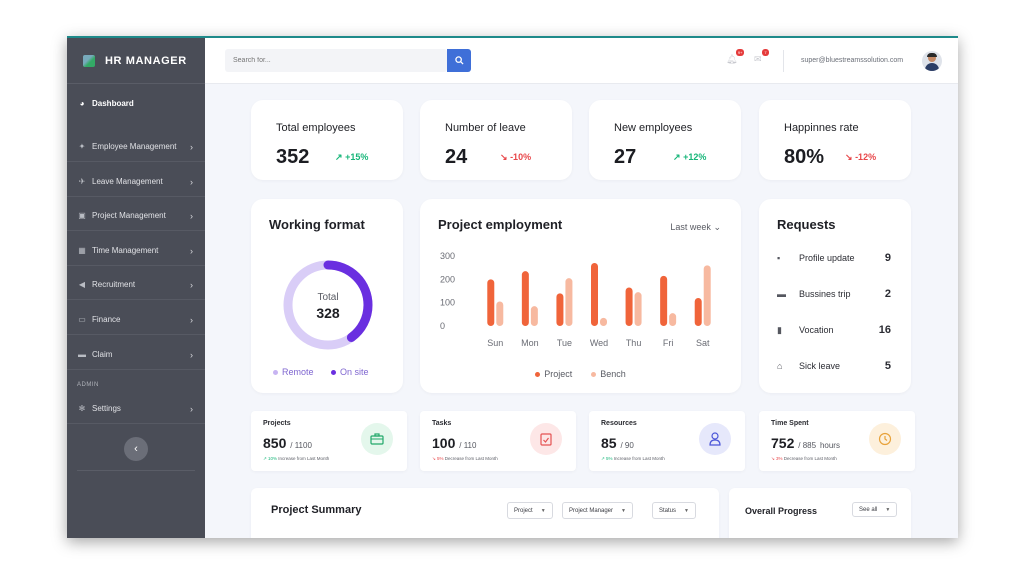 This screenshot has width=1024, height=576. Describe the element at coordinates (665, 140) in the screenshot. I see `stat-card-new-employees: New employees 27 ↗ +12%` at that location.